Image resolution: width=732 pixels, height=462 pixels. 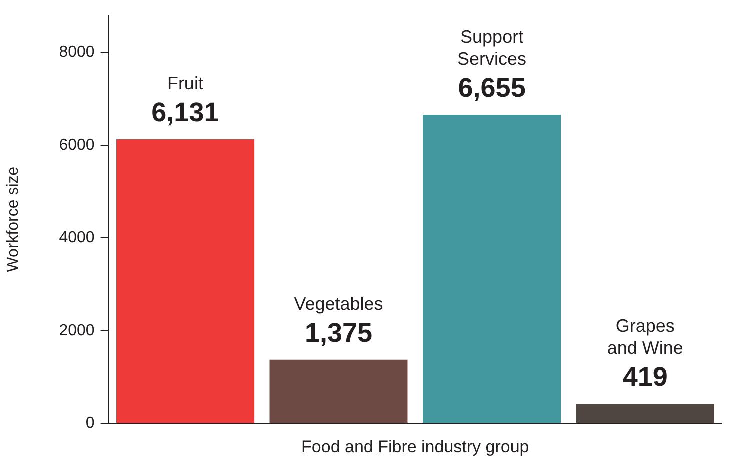 I want to click on y-axis-title: Workforce size, so click(x=13, y=219).